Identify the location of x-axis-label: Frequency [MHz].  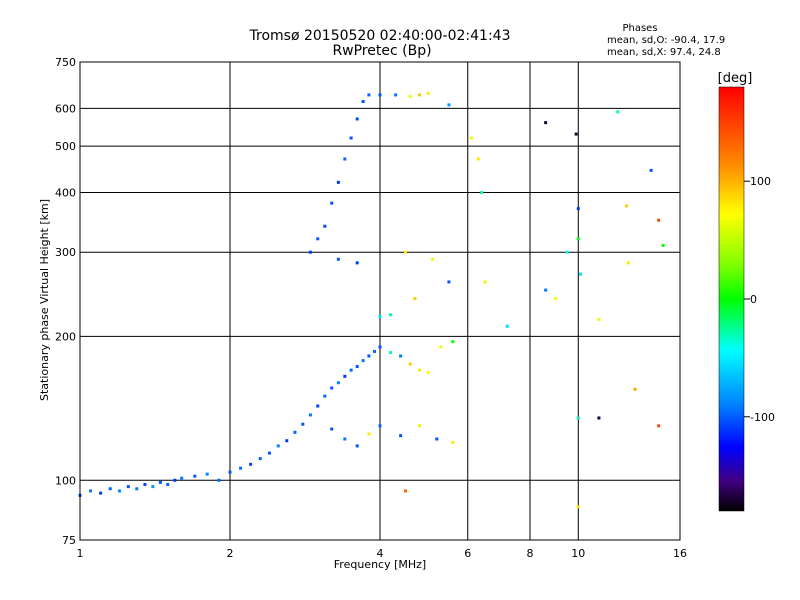
(380, 564).